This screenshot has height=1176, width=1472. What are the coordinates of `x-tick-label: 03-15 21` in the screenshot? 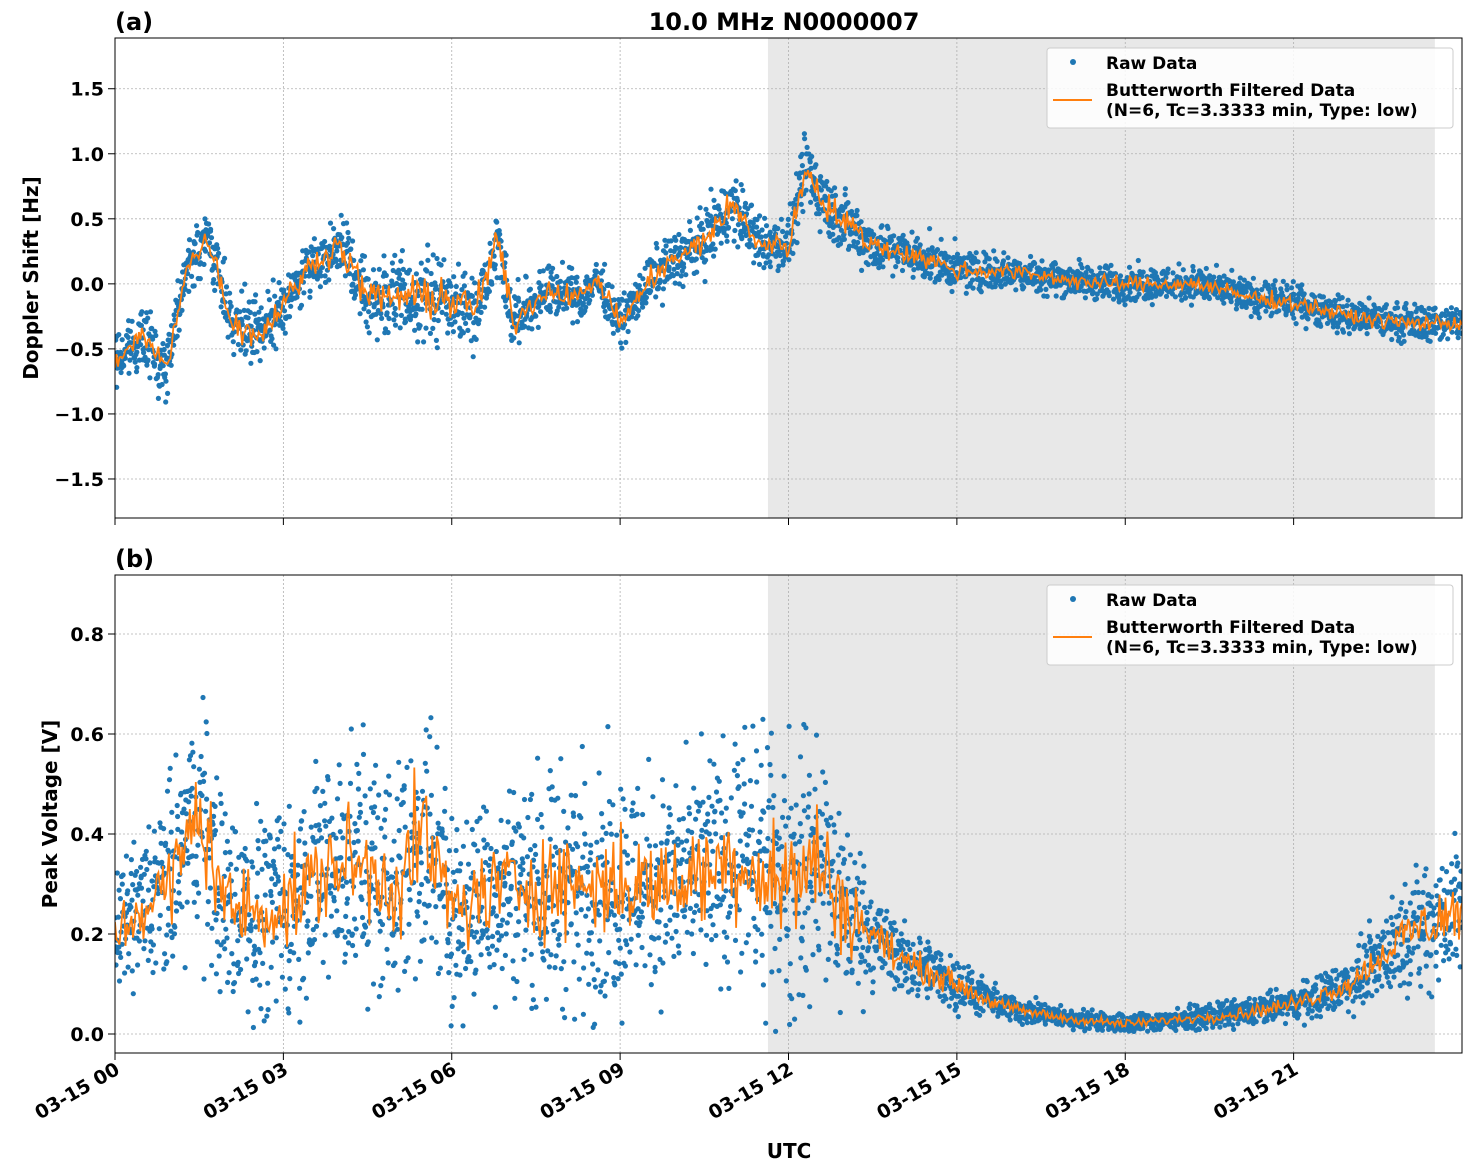 It's located at (1256, 1091).